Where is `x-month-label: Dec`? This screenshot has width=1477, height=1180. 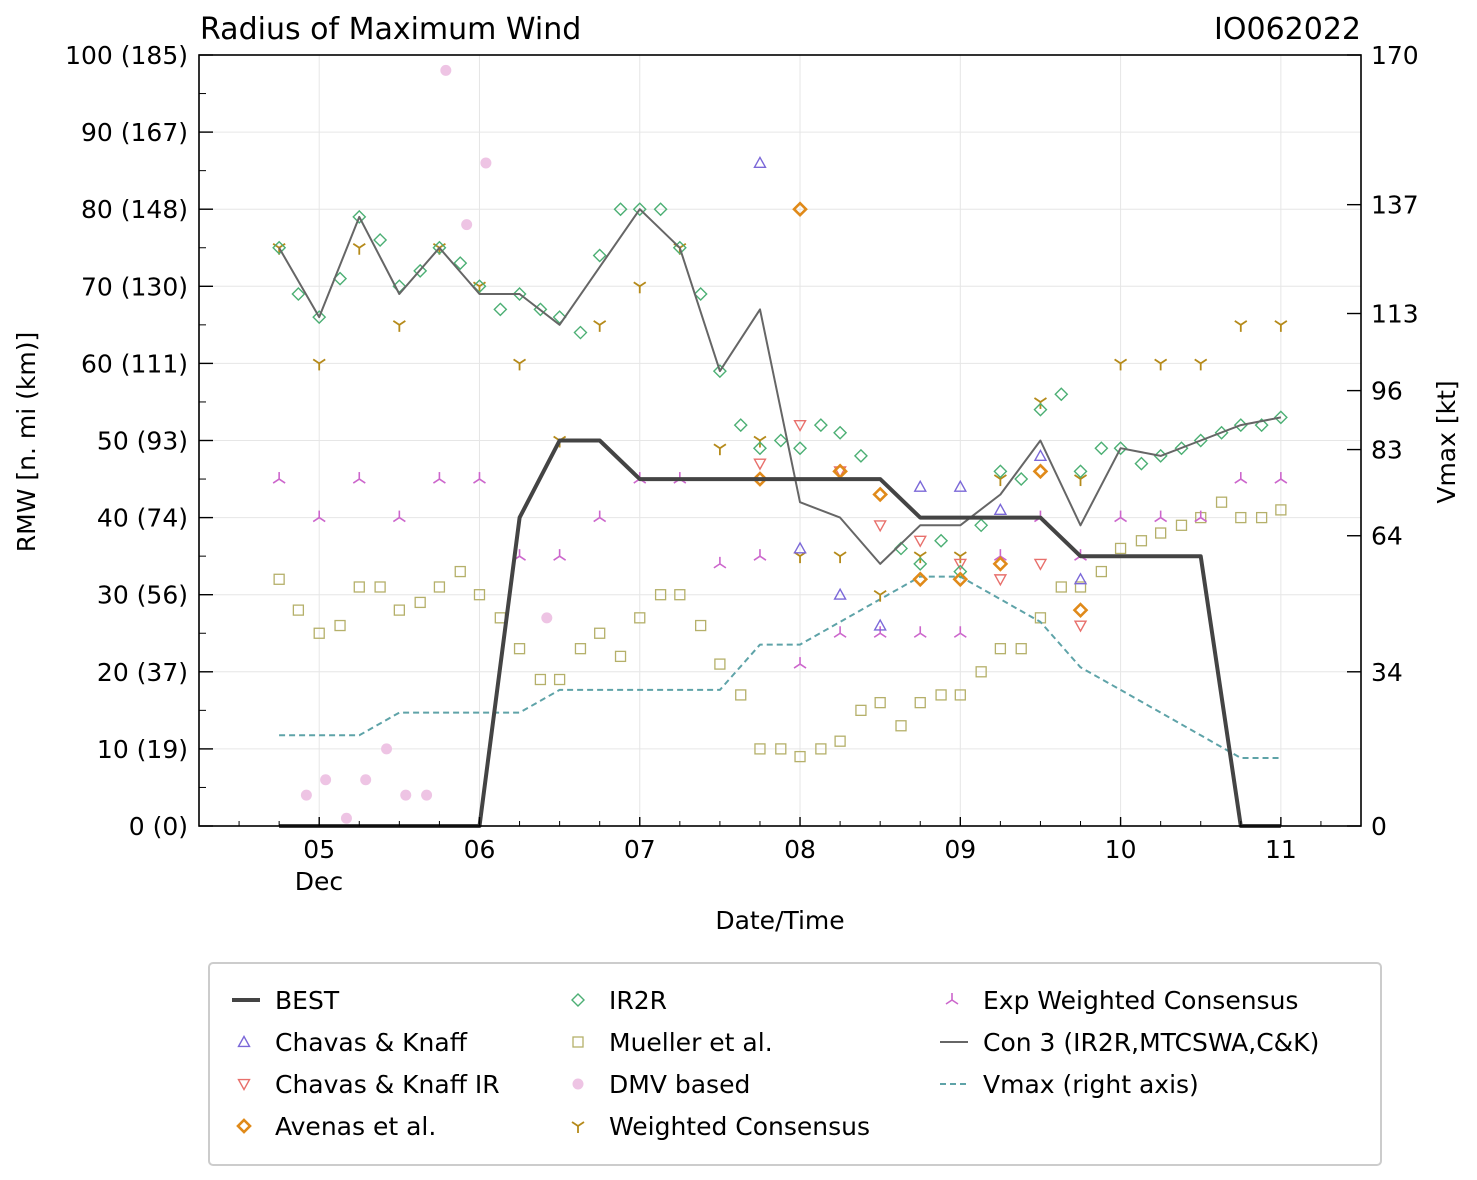 x-month-label: Dec is located at coordinates (319, 881).